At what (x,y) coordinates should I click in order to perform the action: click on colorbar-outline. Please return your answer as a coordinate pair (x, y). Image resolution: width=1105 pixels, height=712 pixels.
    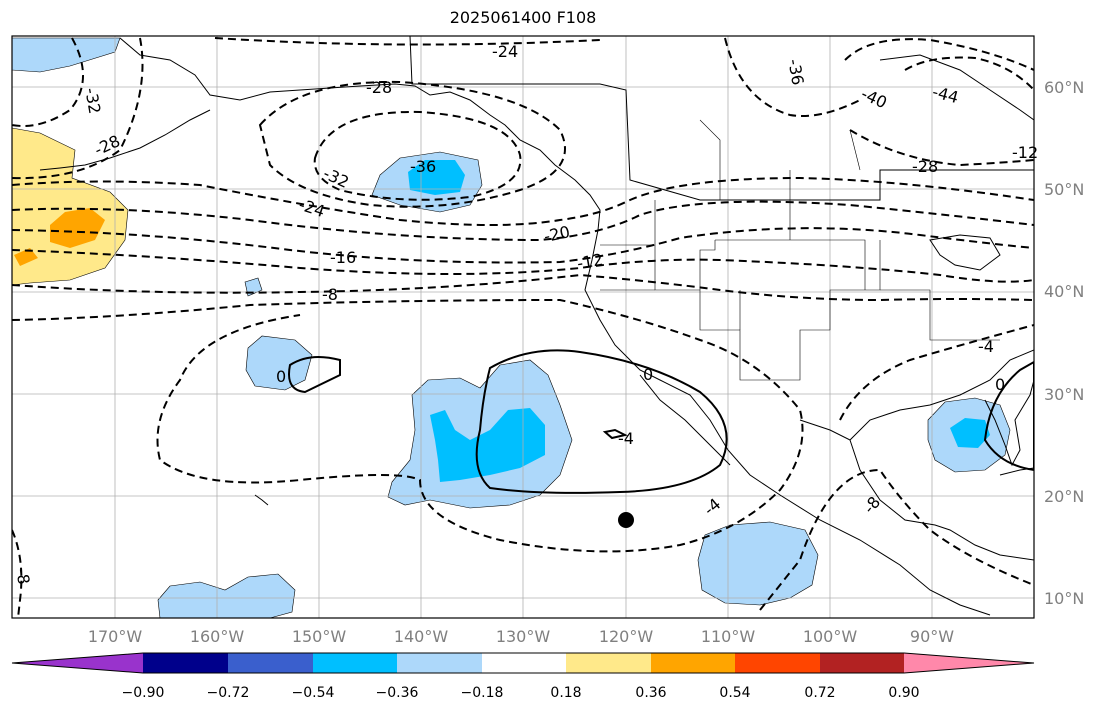
    Looking at the image, I should click on (523, 663).